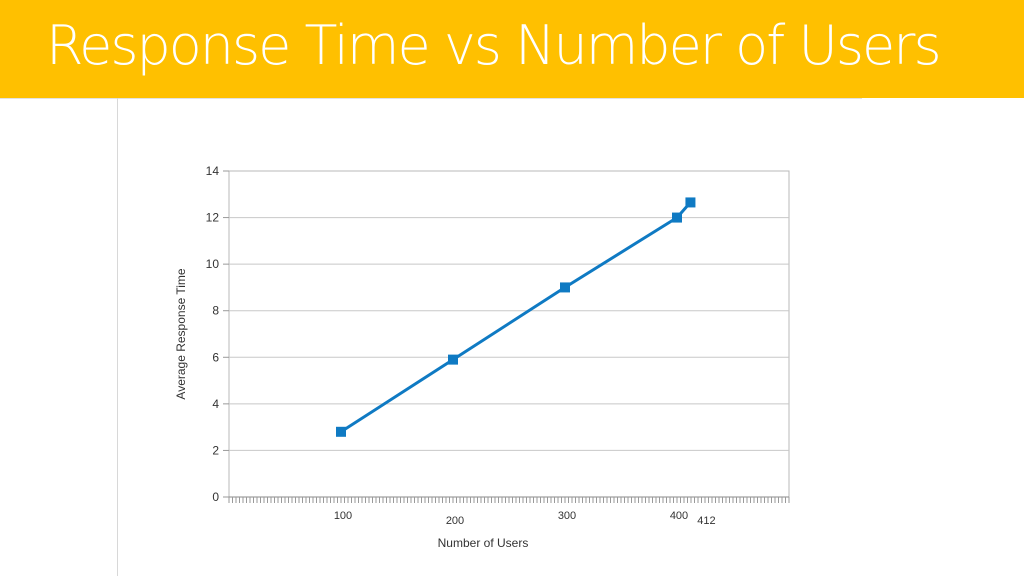 This screenshot has width=1024, height=576. I want to click on x-tick-label: 300, so click(567, 516).